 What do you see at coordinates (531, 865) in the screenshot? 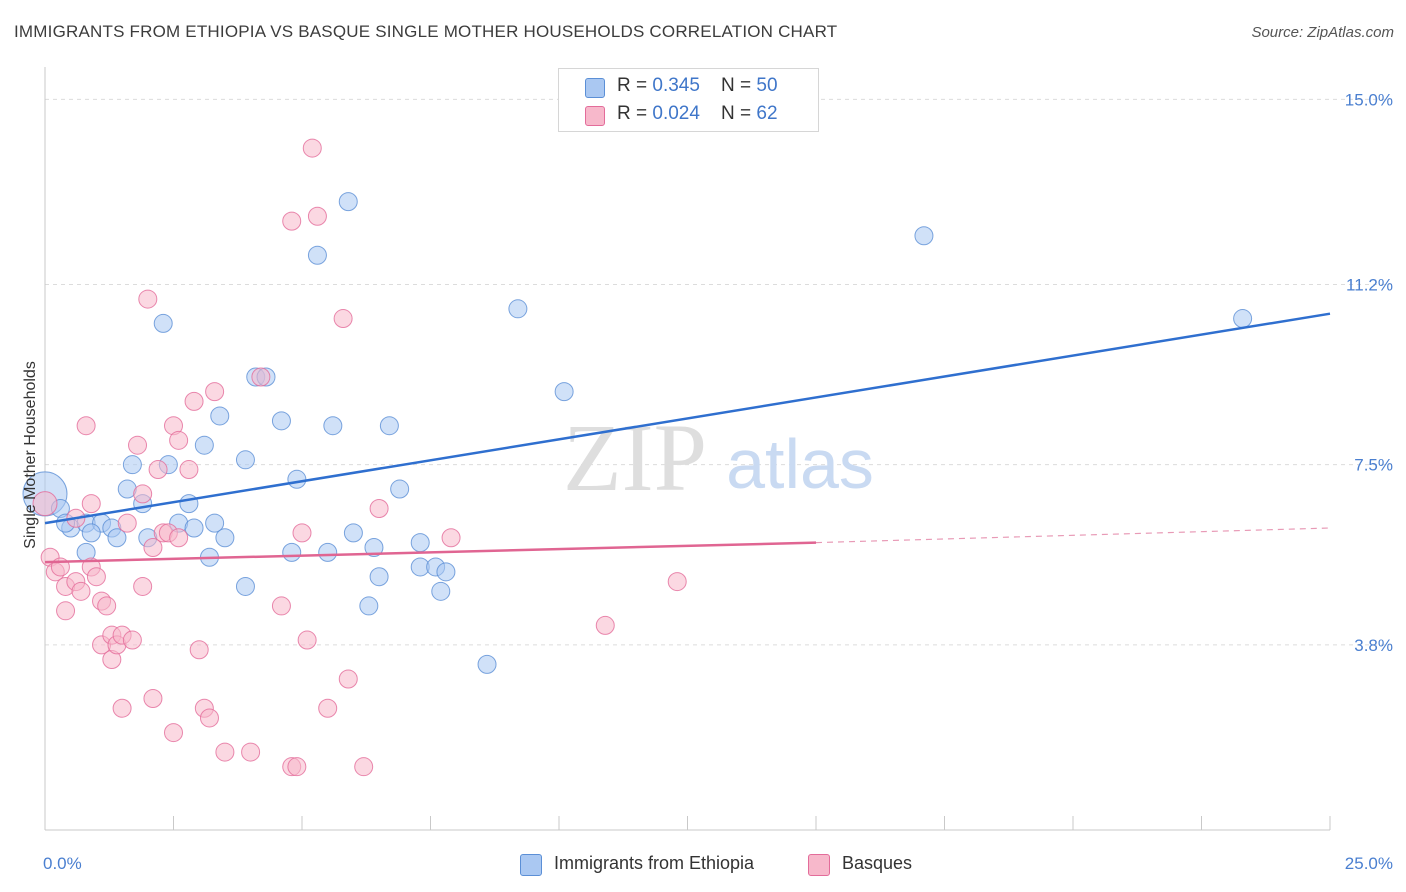
I see `series-swatch-ethiopia` at bounding box center [531, 865].